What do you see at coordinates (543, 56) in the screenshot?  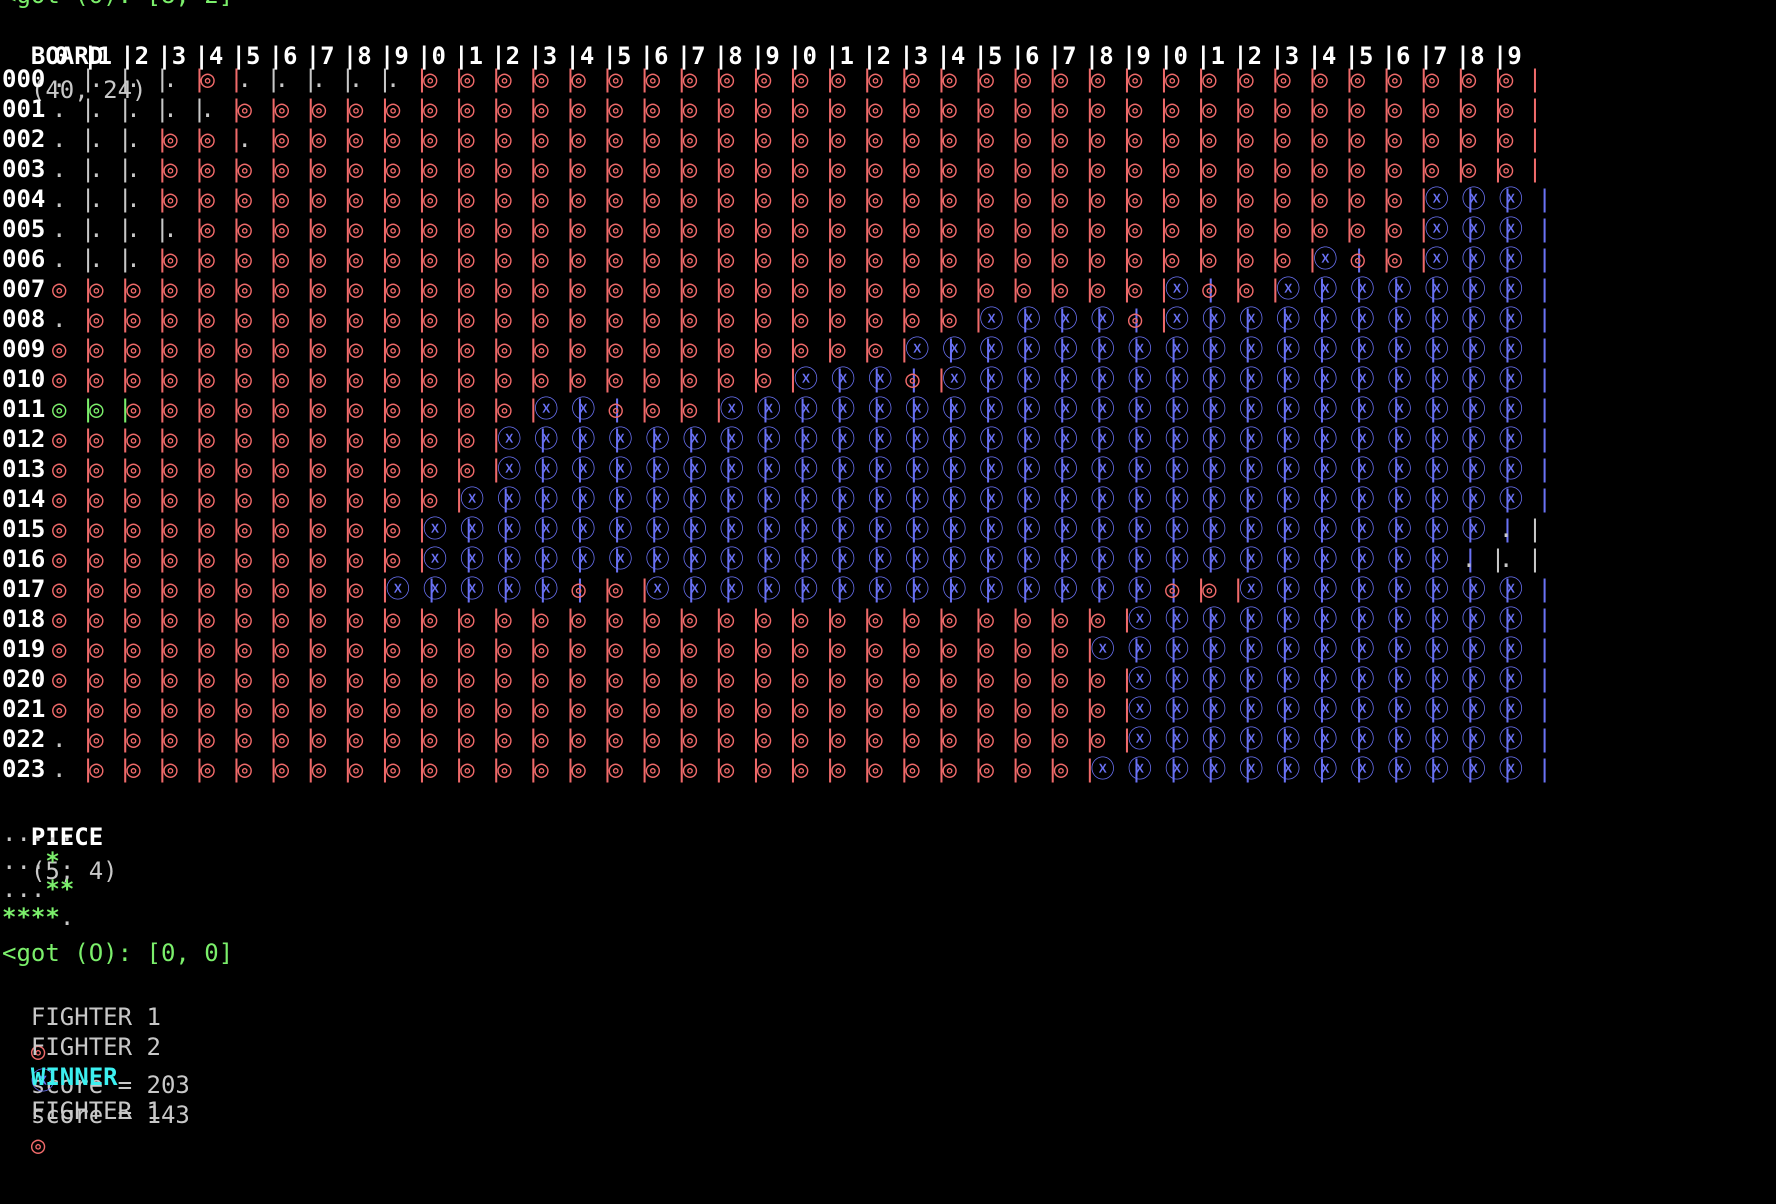 I see `column-header-label: |3` at bounding box center [543, 56].